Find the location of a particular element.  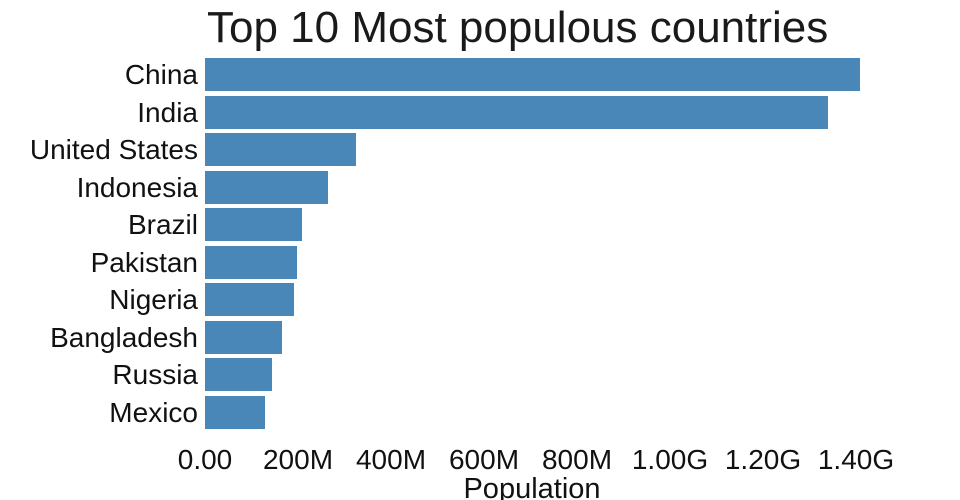

category-label: India is located at coordinates (167, 112).